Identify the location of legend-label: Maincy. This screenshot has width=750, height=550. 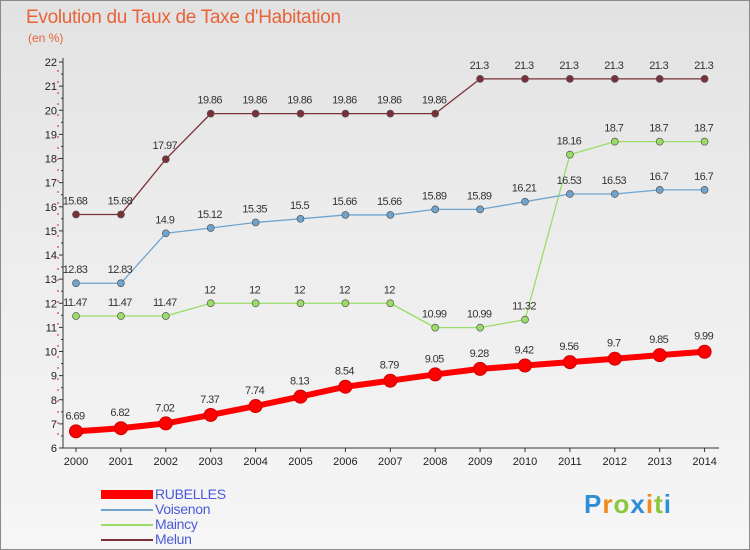
(176, 524).